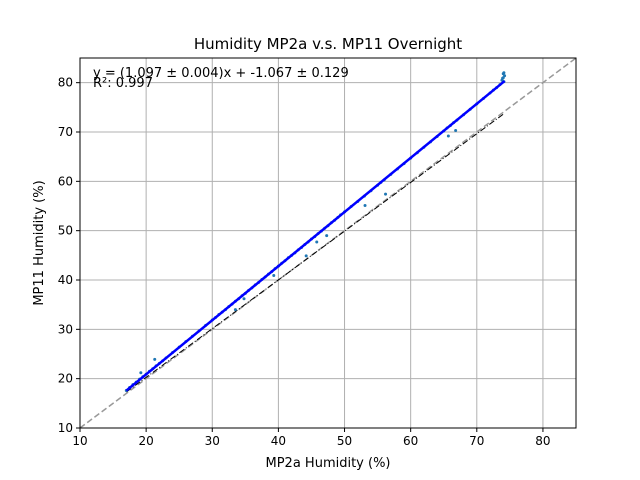  What do you see at coordinates (344, 441) in the screenshot?
I see `x-tick-label: 50` at bounding box center [344, 441].